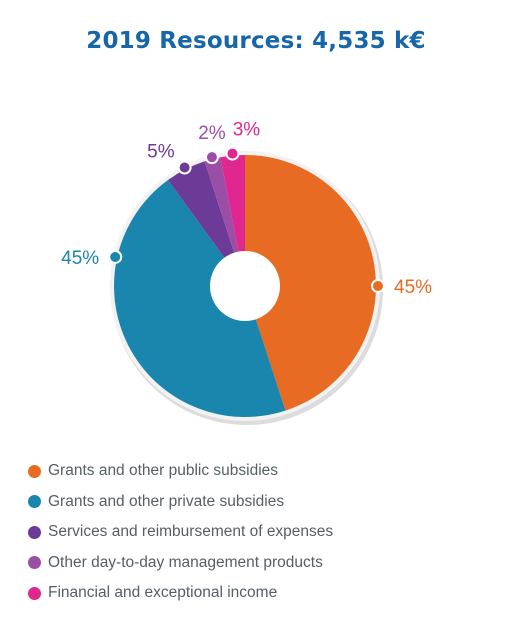 The image size is (512, 633). I want to click on legend-item: Services and reimbursement of expenses, so click(180, 532).